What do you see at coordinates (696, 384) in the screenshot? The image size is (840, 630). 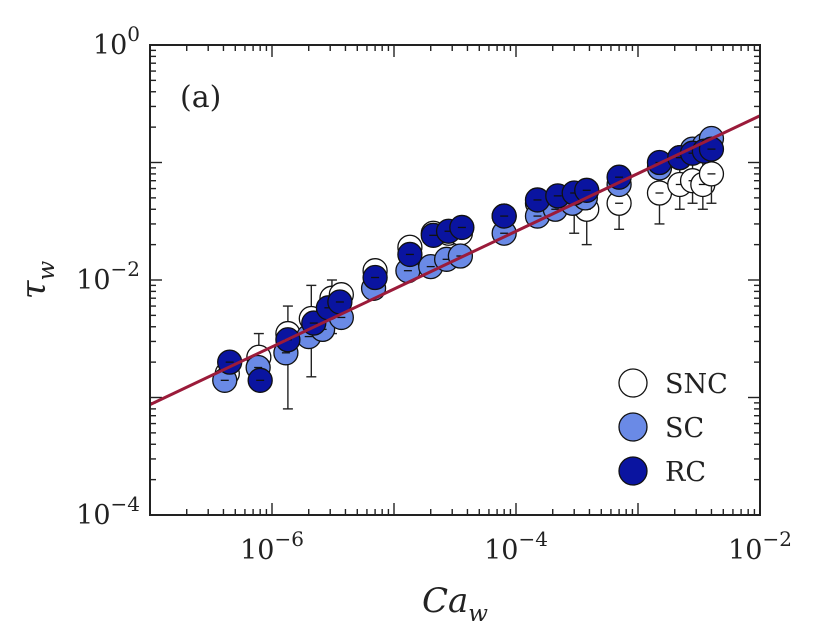 I see `legend-label-snc: SNC` at bounding box center [696, 384].